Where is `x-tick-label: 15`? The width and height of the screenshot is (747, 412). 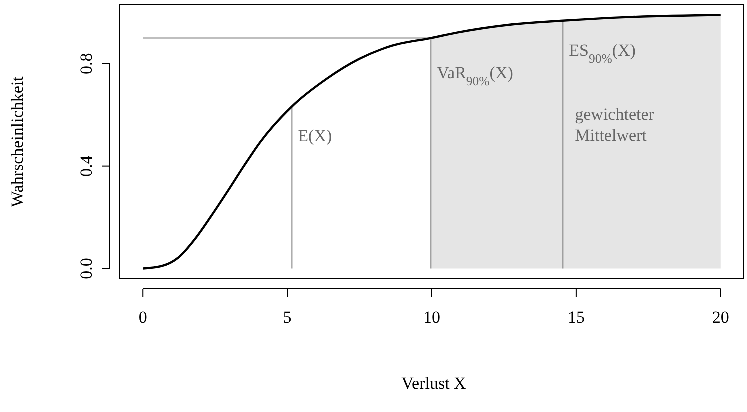
x-tick-label: 15 is located at coordinates (576, 317).